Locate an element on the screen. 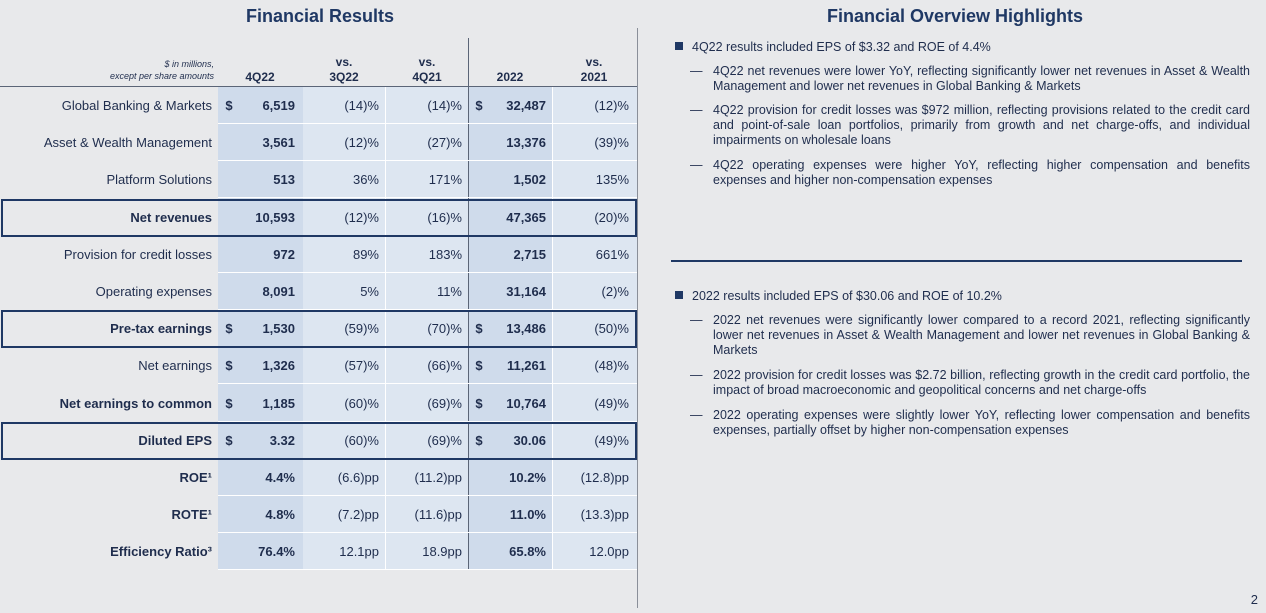  cell-value: 31,164 is located at coordinates (526, 291).